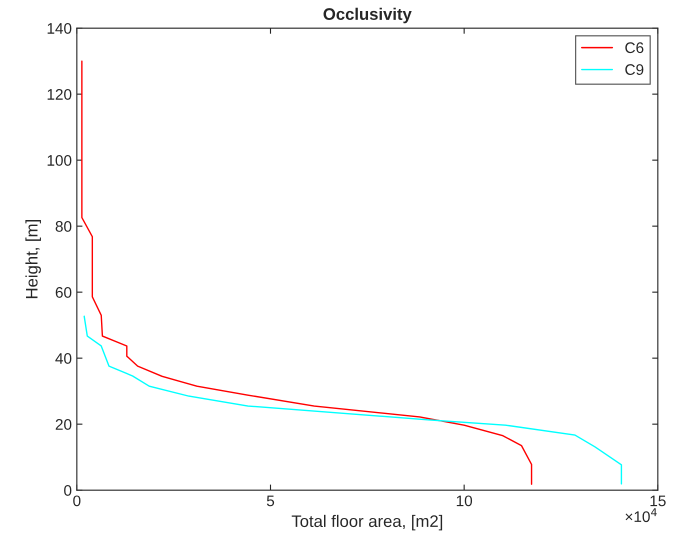 The width and height of the screenshot is (674, 552). What do you see at coordinates (60, 94) in the screenshot?
I see `y-tick-label: 120` at bounding box center [60, 94].